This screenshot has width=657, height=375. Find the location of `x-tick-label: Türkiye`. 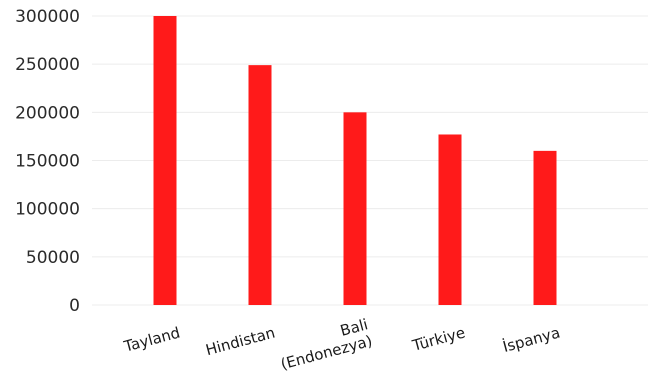

x-tick-label: Türkiye is located at coordinates (438, 339).